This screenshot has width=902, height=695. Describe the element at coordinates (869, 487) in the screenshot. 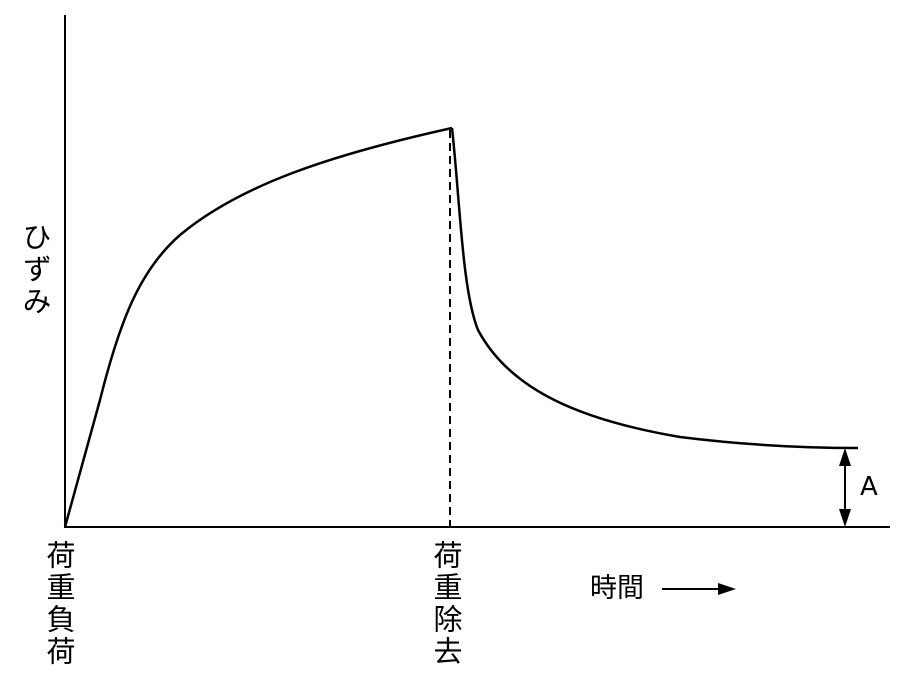

I see `annotation: A` at that location.